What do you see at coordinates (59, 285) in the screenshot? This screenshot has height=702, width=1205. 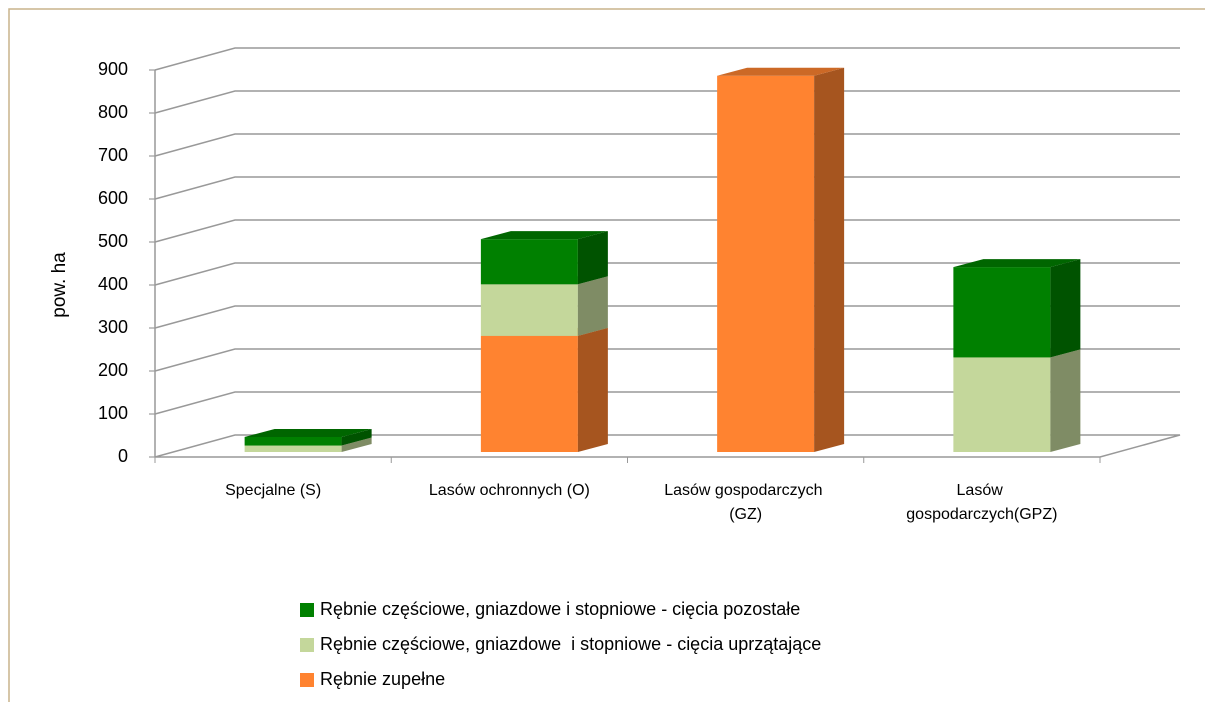 I see `y-axis-label: pow. ha` at bounding box center [59, 285].